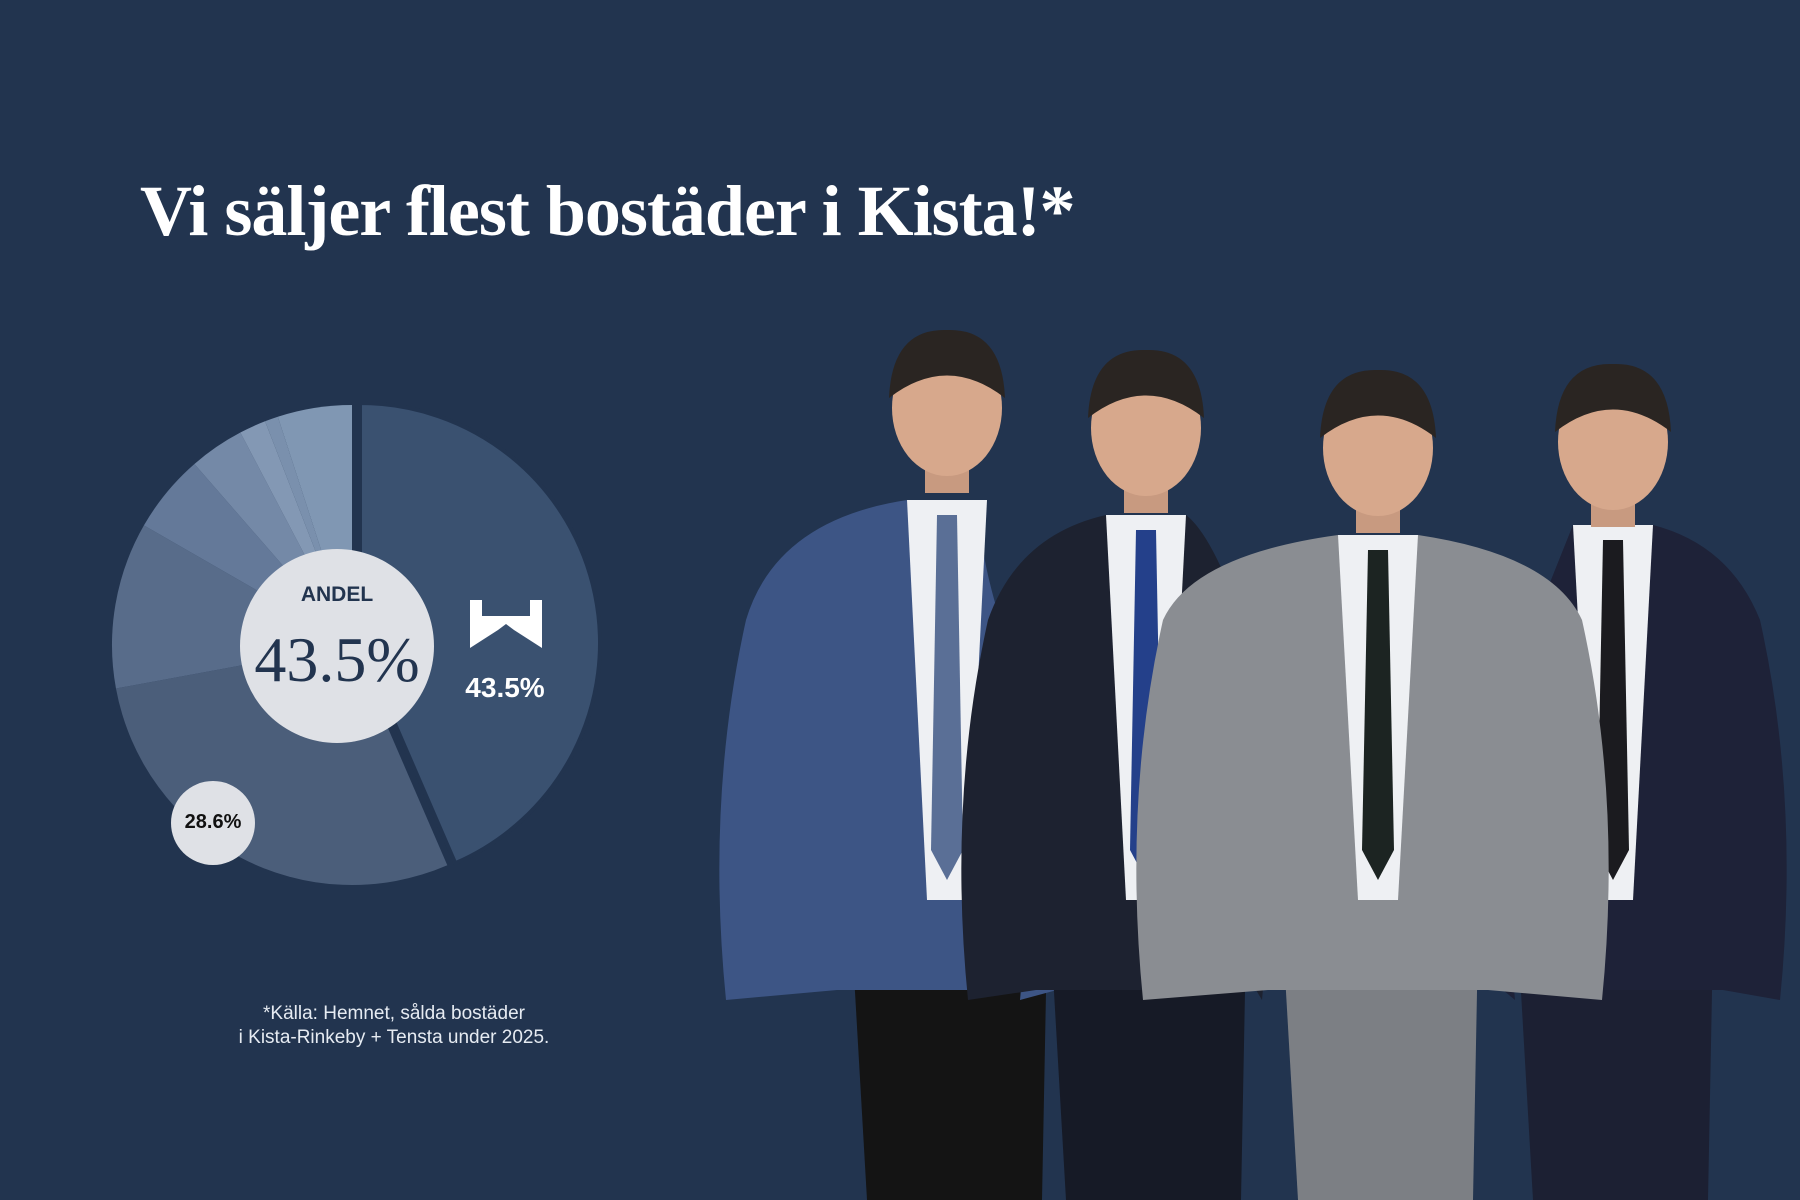 This screenshot has width=1800, height=1200. What do you see at coordinates (506, 624) in the screenshot?
I see `company-logo-icon` at bounding box center [506, 624].